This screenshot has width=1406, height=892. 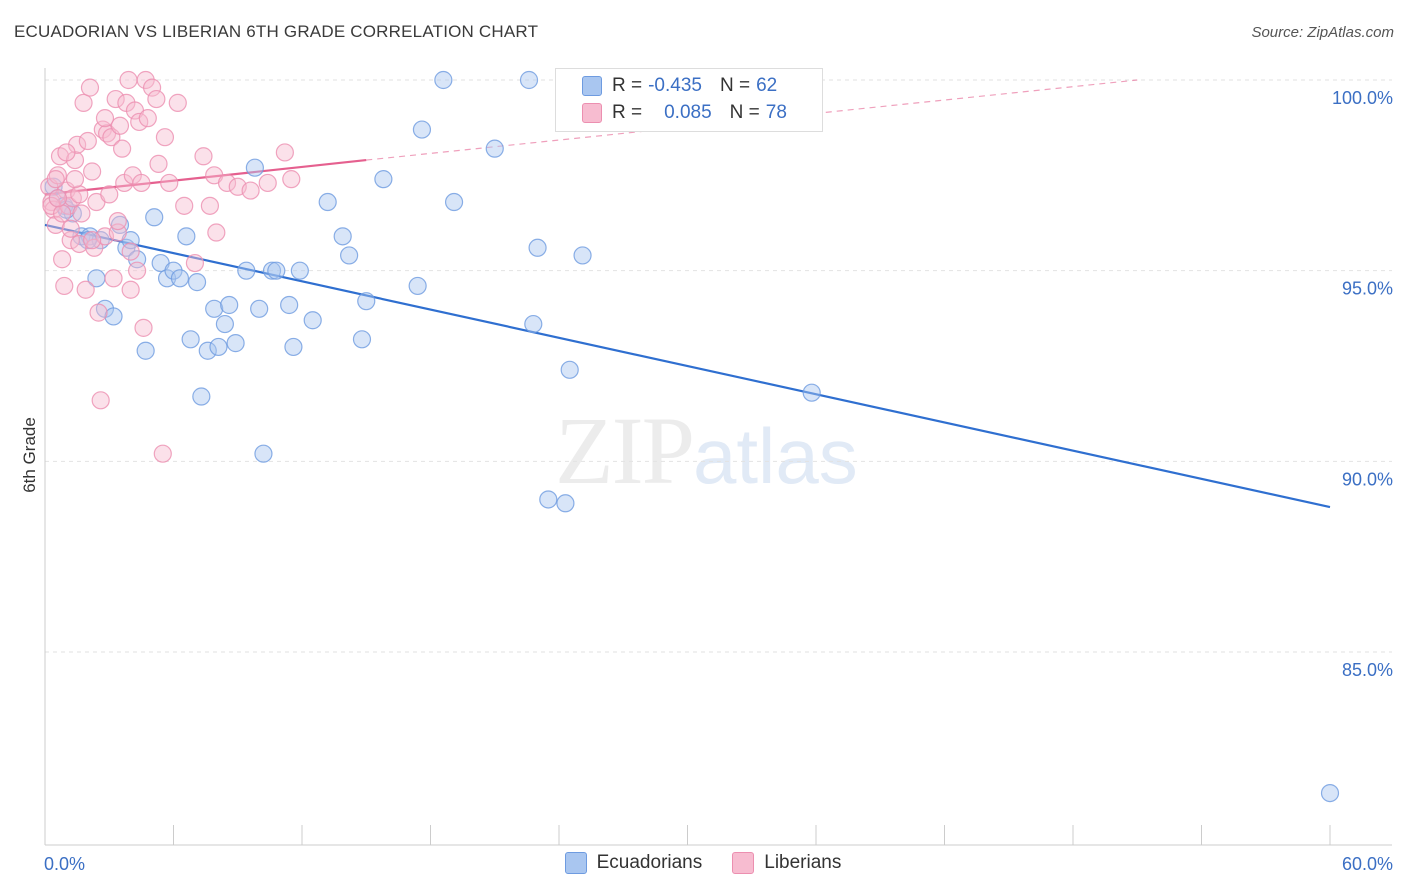 What do you see at coordinates (675, 85) in the screenshot?
I see `legend-r-value: -0.435` at bounding box center [675, 85].